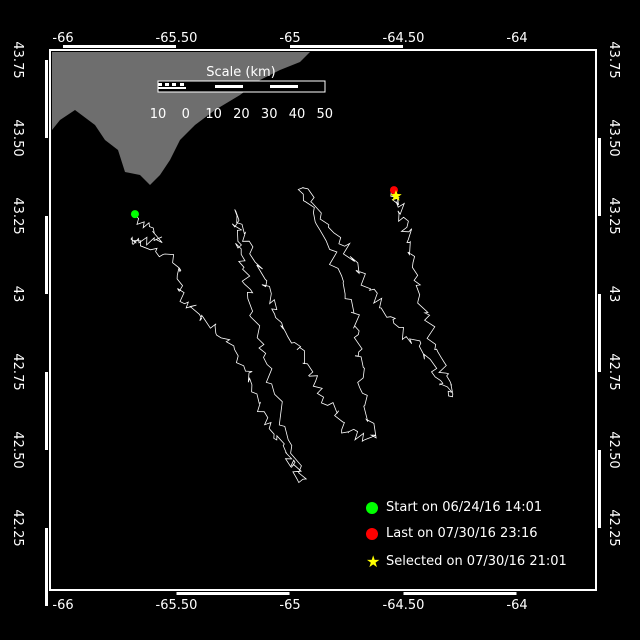  I want to click on scale-bar: Scale (km) 10 0 10 20 30 40 50, so click(241, 93).